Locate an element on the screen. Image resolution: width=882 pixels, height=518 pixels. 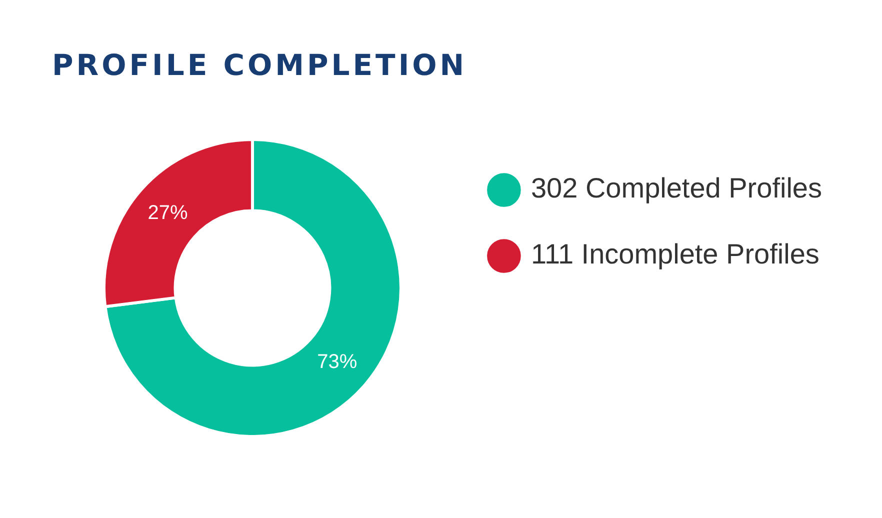
legend-label: 302 Completed Profiles is located at coordinates (676, 188).